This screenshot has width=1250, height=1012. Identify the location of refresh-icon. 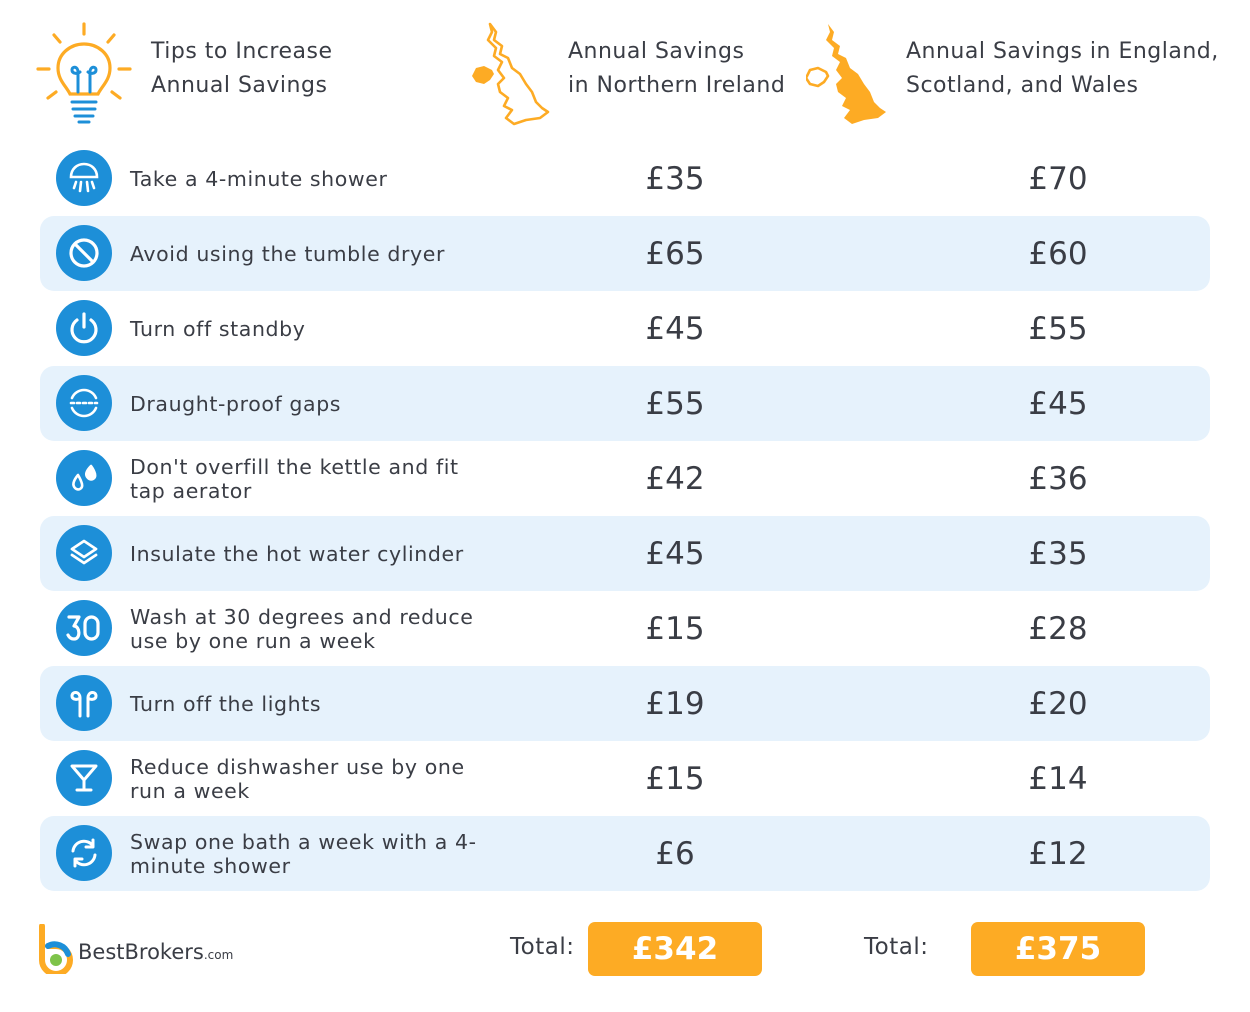
(84, 853).